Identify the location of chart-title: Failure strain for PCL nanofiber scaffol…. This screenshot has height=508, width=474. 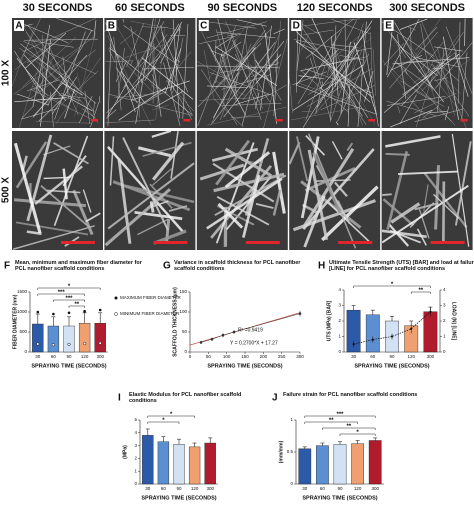
(350, 395).